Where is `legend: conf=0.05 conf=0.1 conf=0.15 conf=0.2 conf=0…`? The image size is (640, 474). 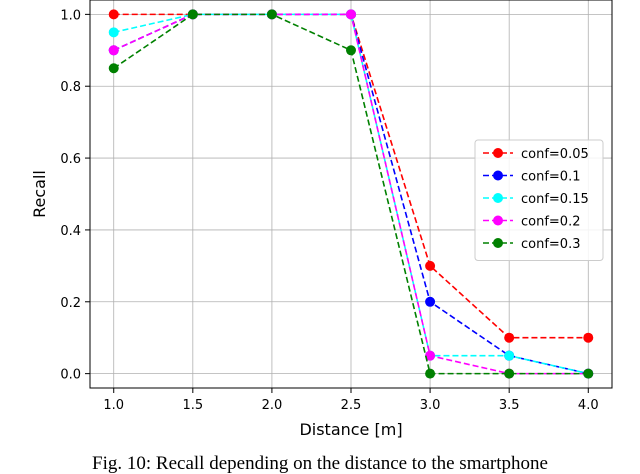 legend: conf=0.05 conf=0.1 conf=0.15 conf=0.2 conf=0… is located at coordinates (539, 200).